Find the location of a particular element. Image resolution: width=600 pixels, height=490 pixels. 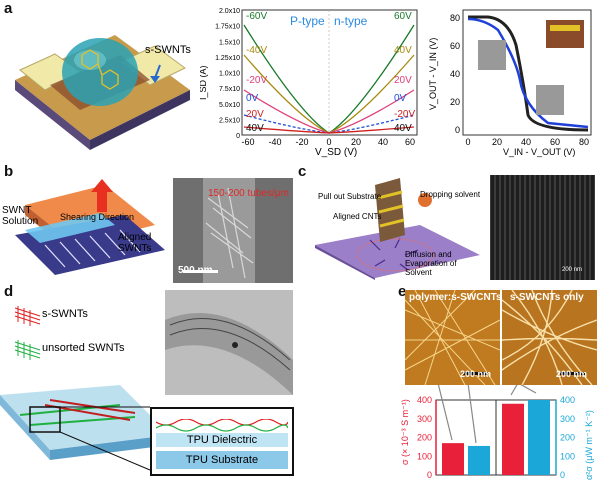

iv-xtick: 60 is located at coordinates (410, 142).